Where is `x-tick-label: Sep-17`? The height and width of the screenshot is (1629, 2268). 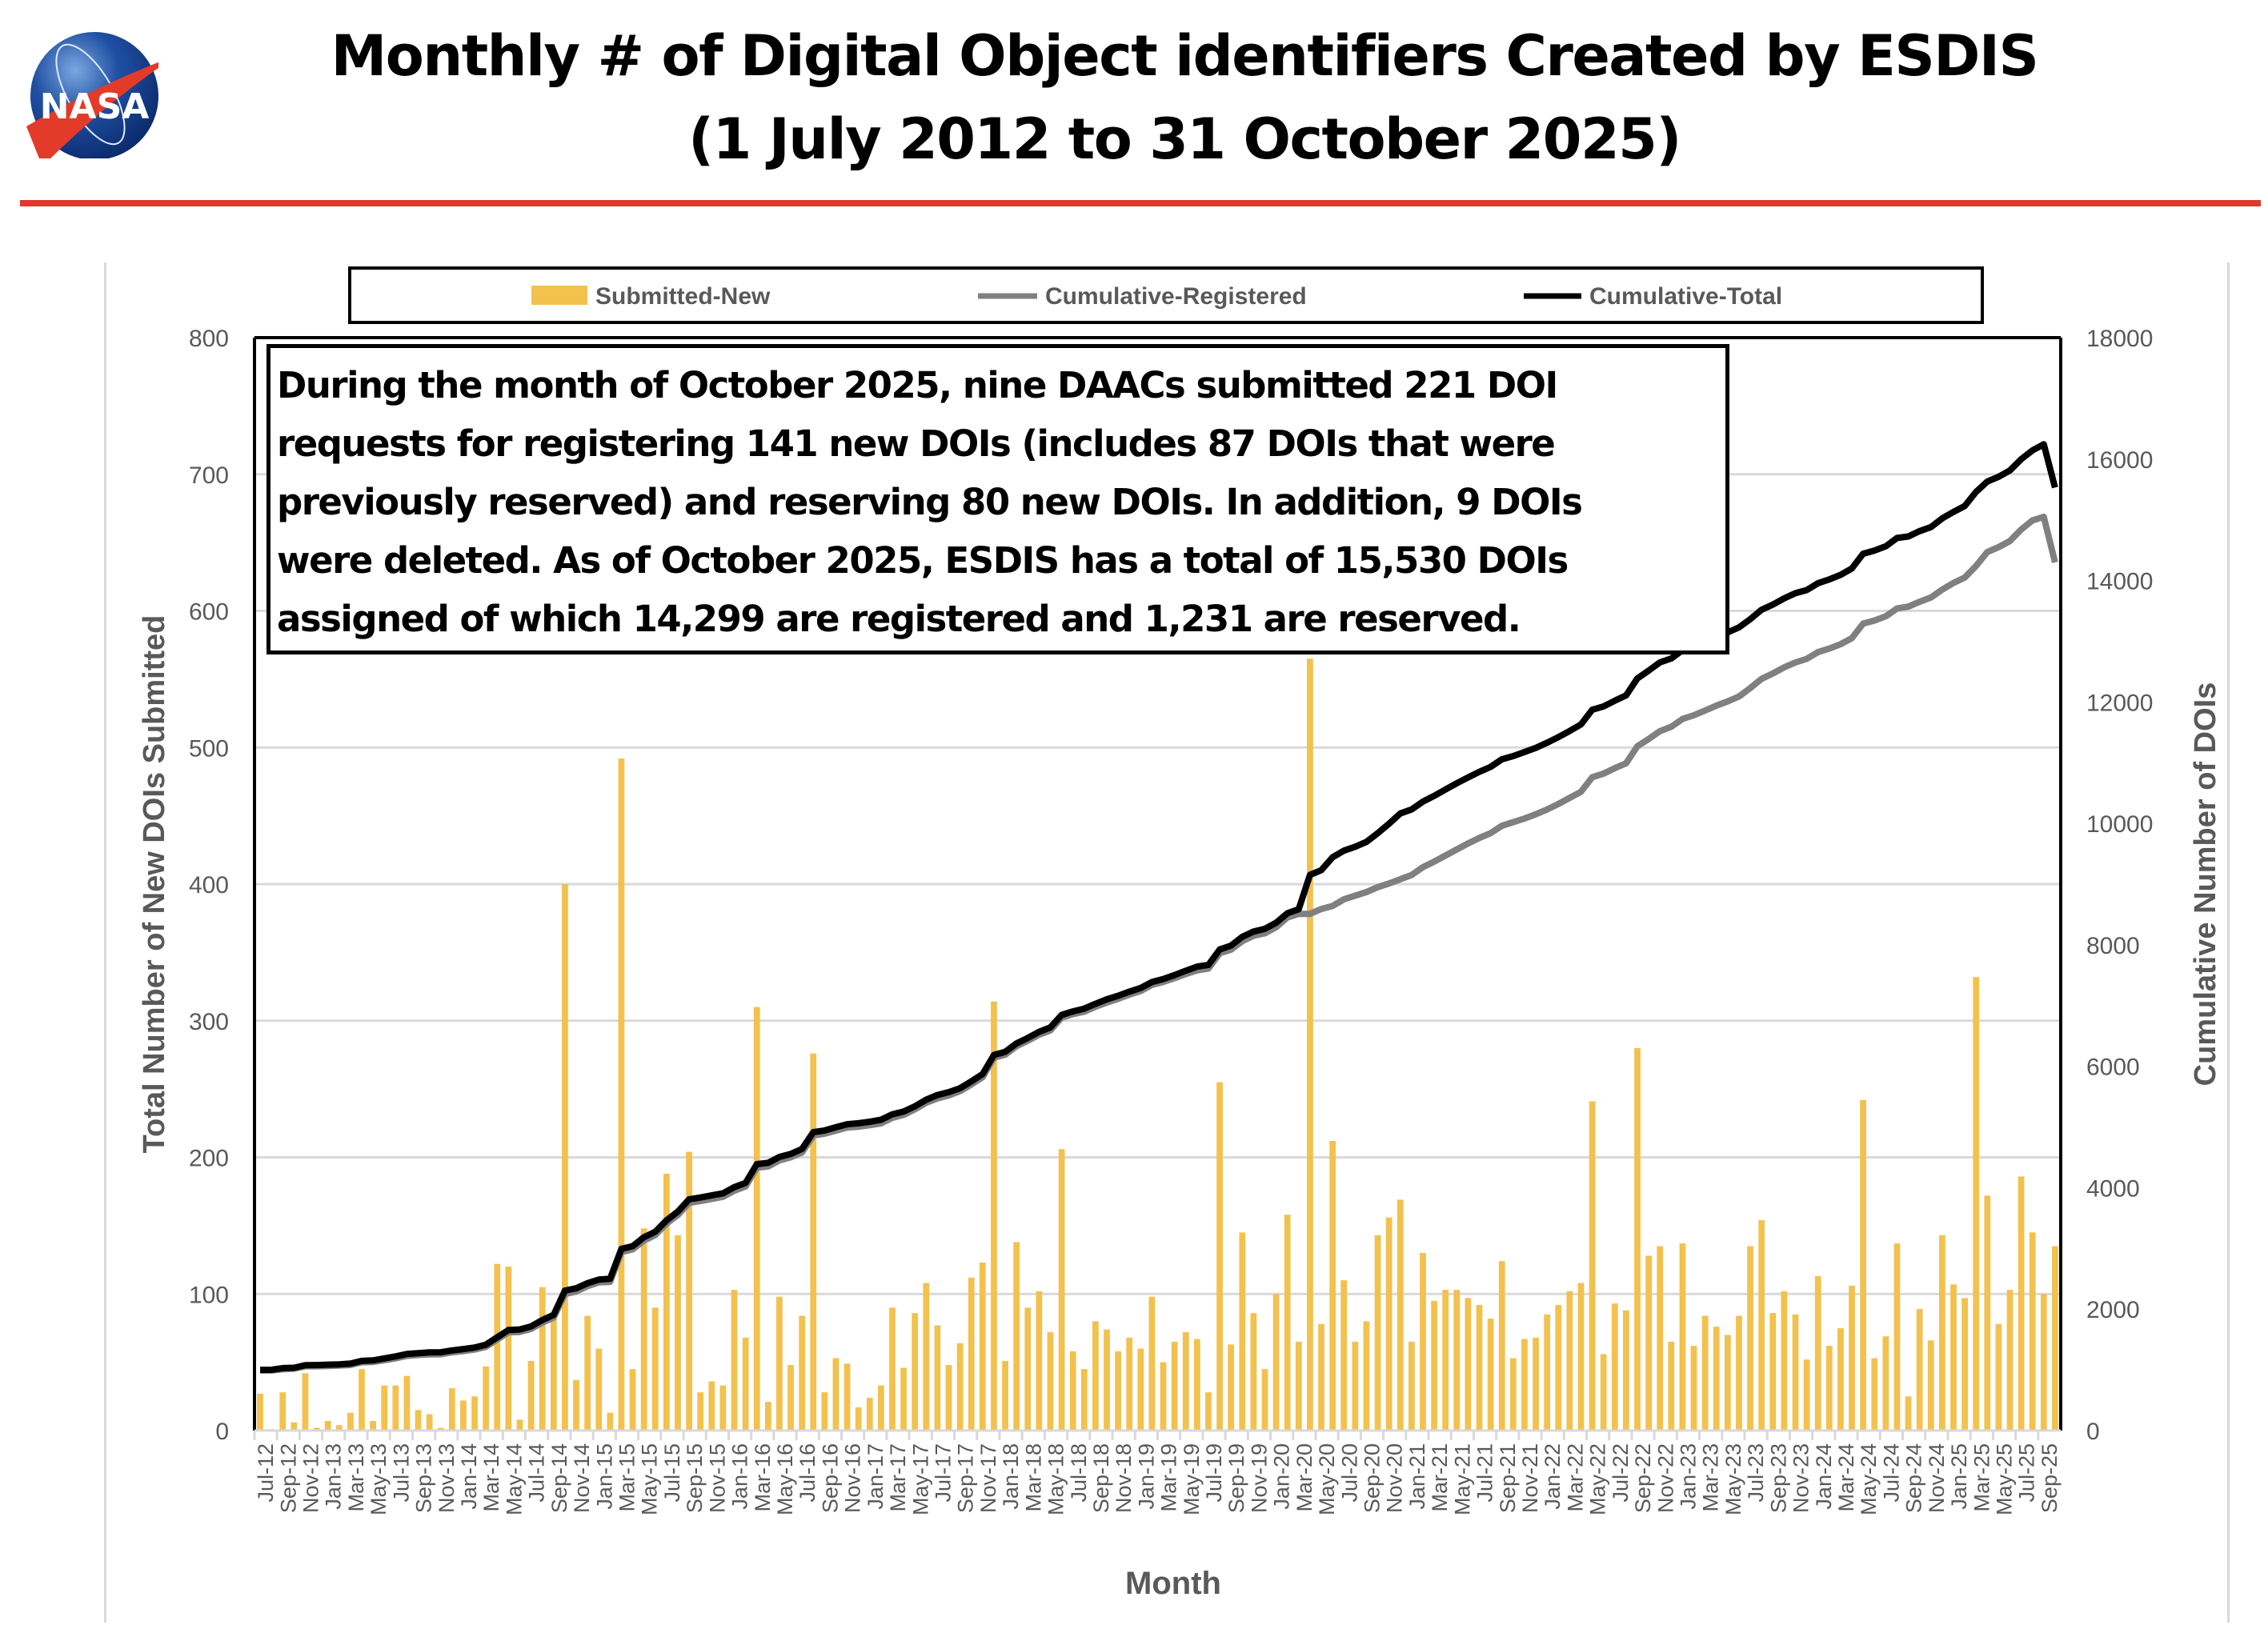
x-tick-label: Sep-17 is located at coordinates (966, 1478).